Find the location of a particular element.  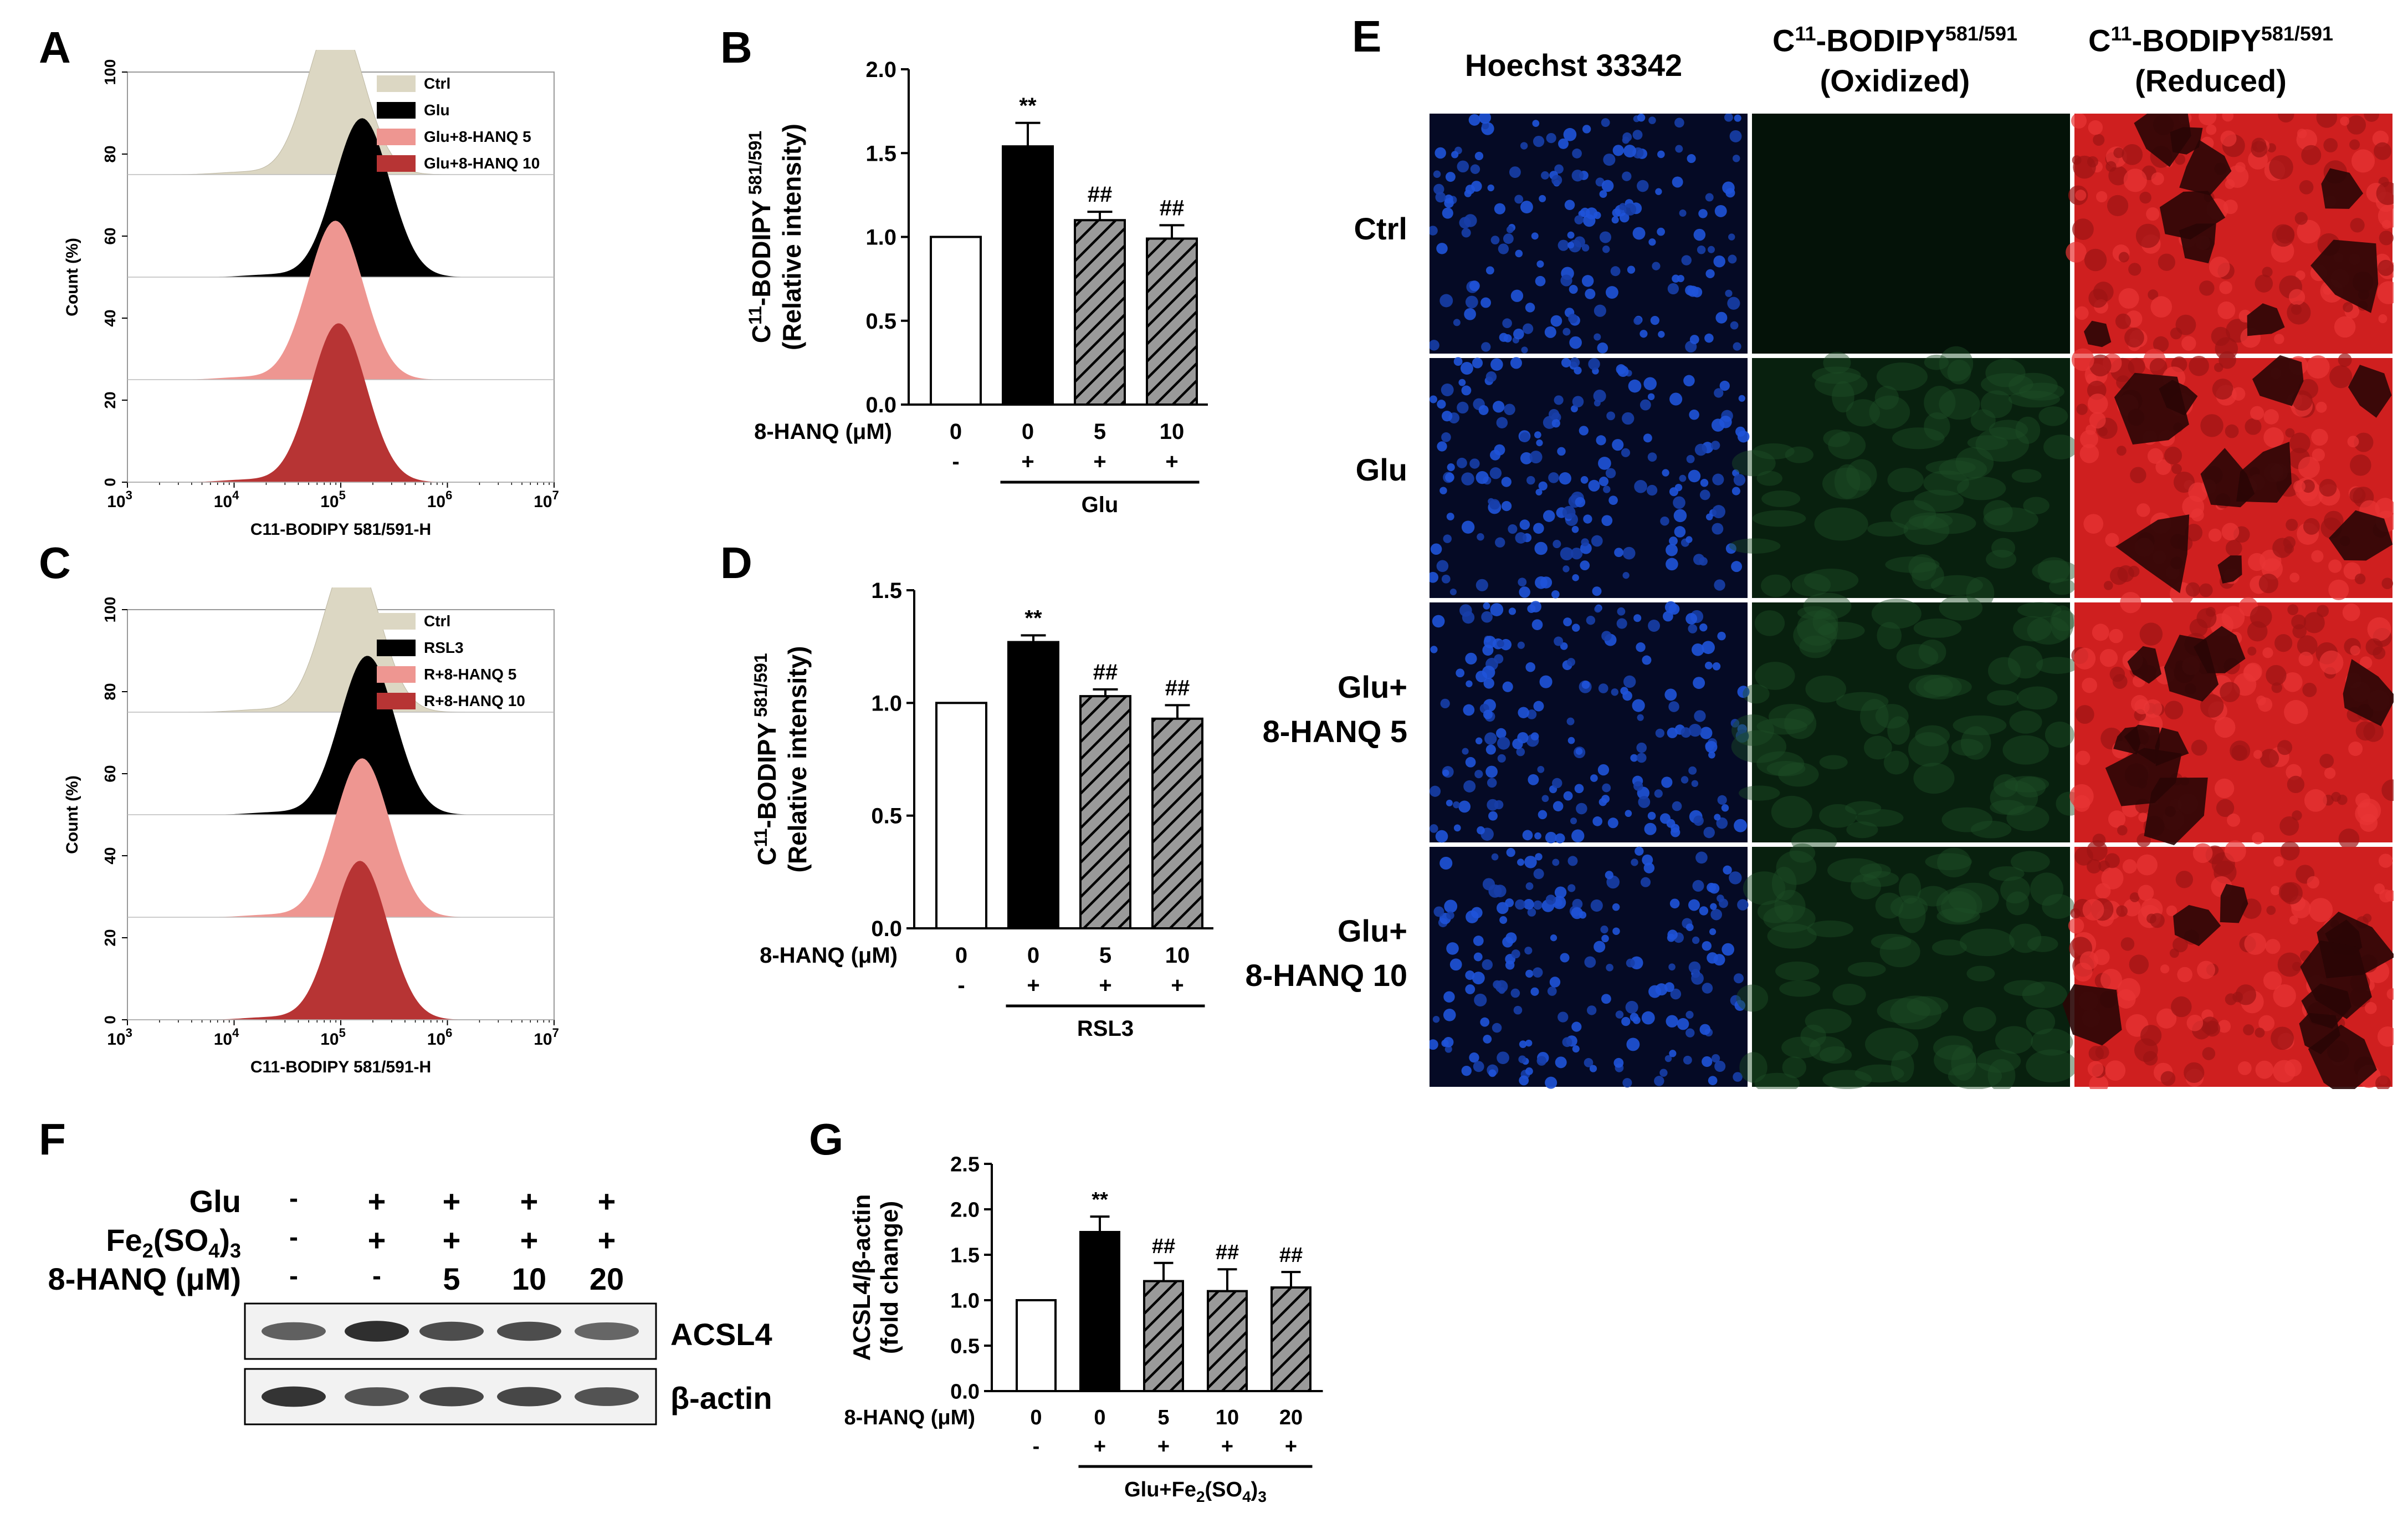

blot-sign: + is located at coordinates (606, 1201).